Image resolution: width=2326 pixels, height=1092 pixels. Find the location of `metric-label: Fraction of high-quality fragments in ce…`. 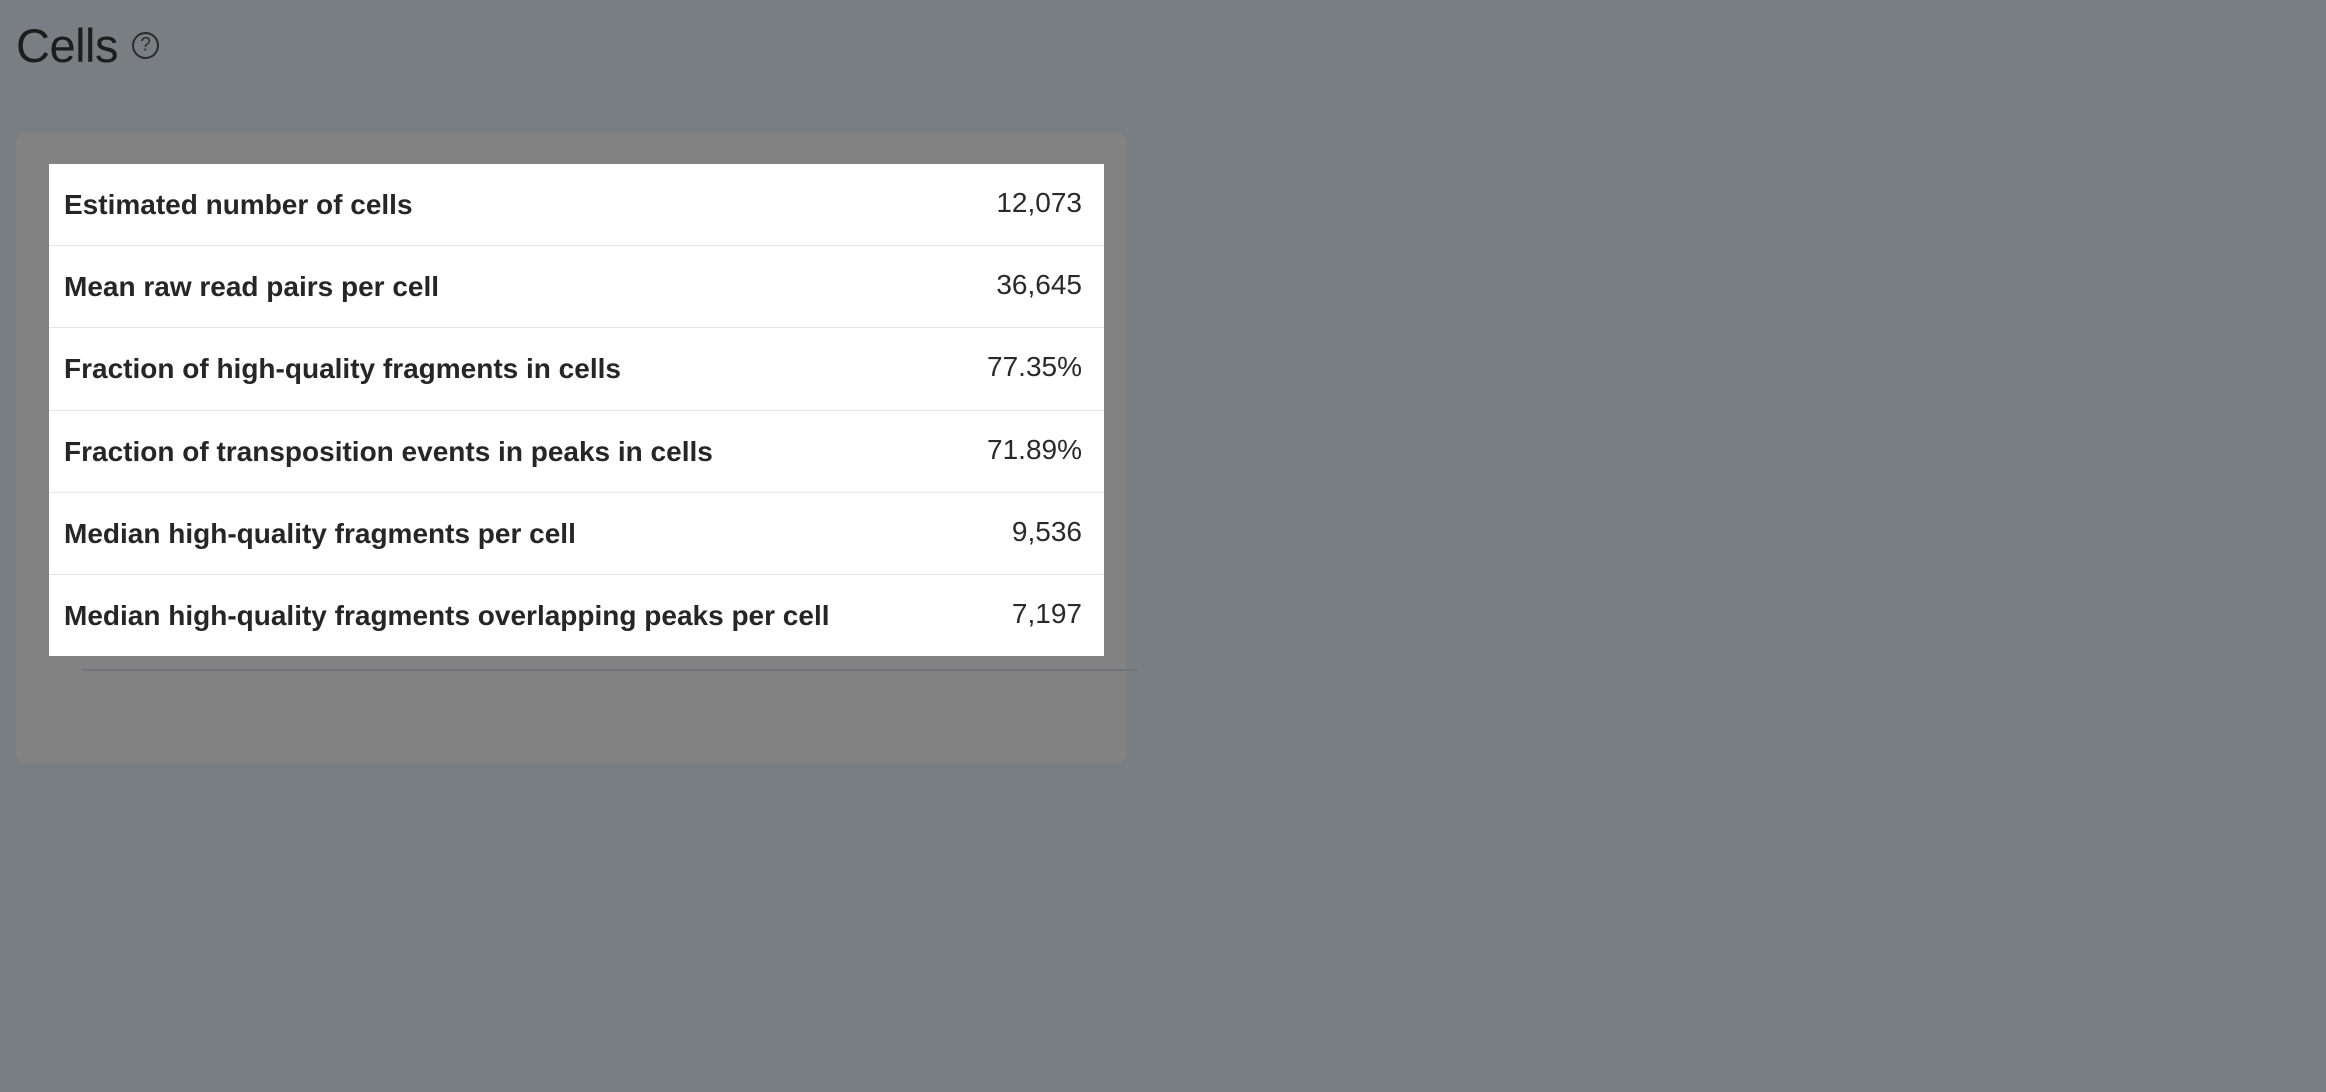

metric-label: Fraction of high-quality fragments in ce… is located at coordinates (342, 368).